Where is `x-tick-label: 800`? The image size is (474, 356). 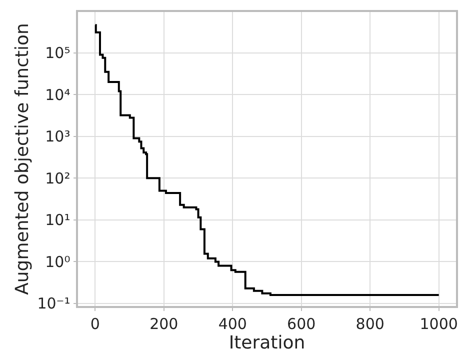
x-tick-label: 800 is located at coordinates (370, 323).